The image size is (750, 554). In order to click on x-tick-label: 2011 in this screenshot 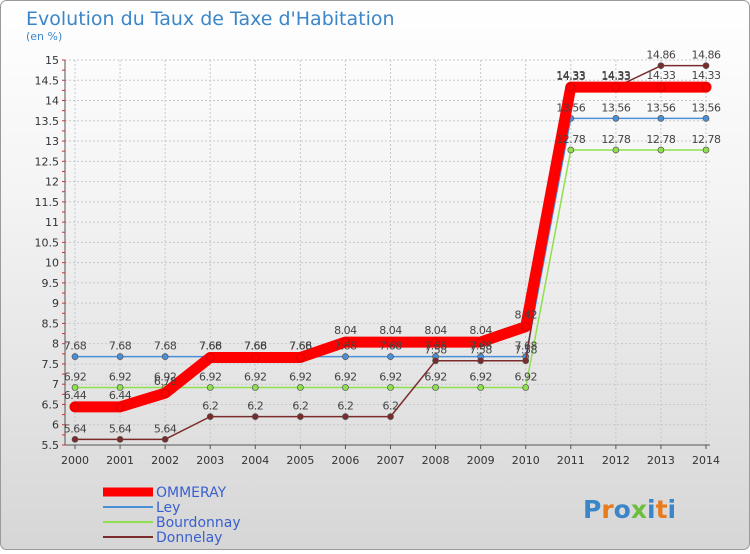, I will do `click(571, 460)`.